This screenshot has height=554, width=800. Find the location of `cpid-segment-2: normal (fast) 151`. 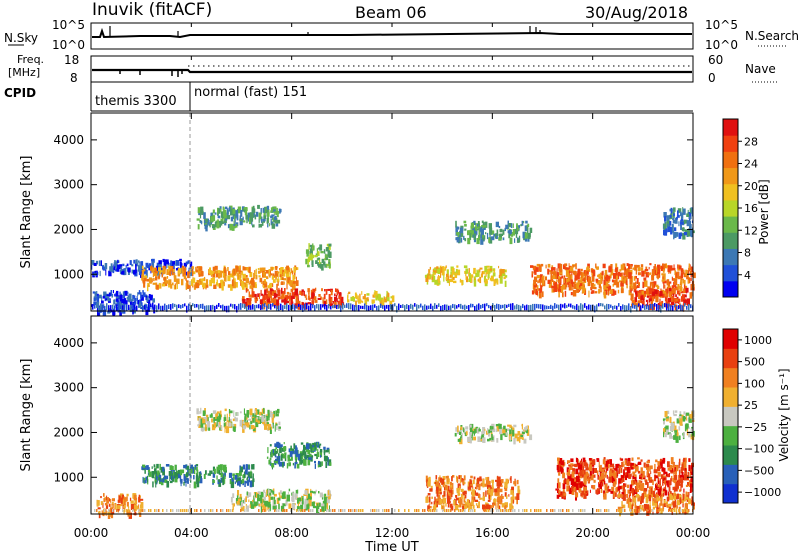

cpid-segment-2: normal (fast) 151 is located at coordinates (250, 92).